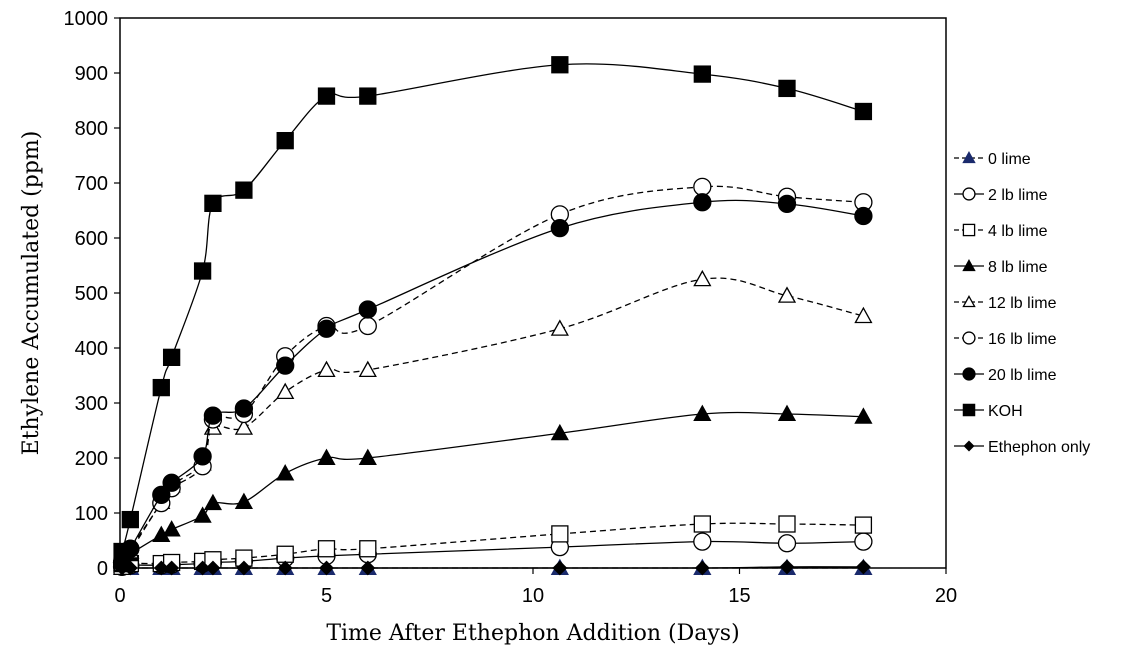 Image resolution: width=1148 pixels, height=651 pixels. Describe the element at coordinates (91, 184) in the screenshot. I see `y-tick-label: 700` at that location.